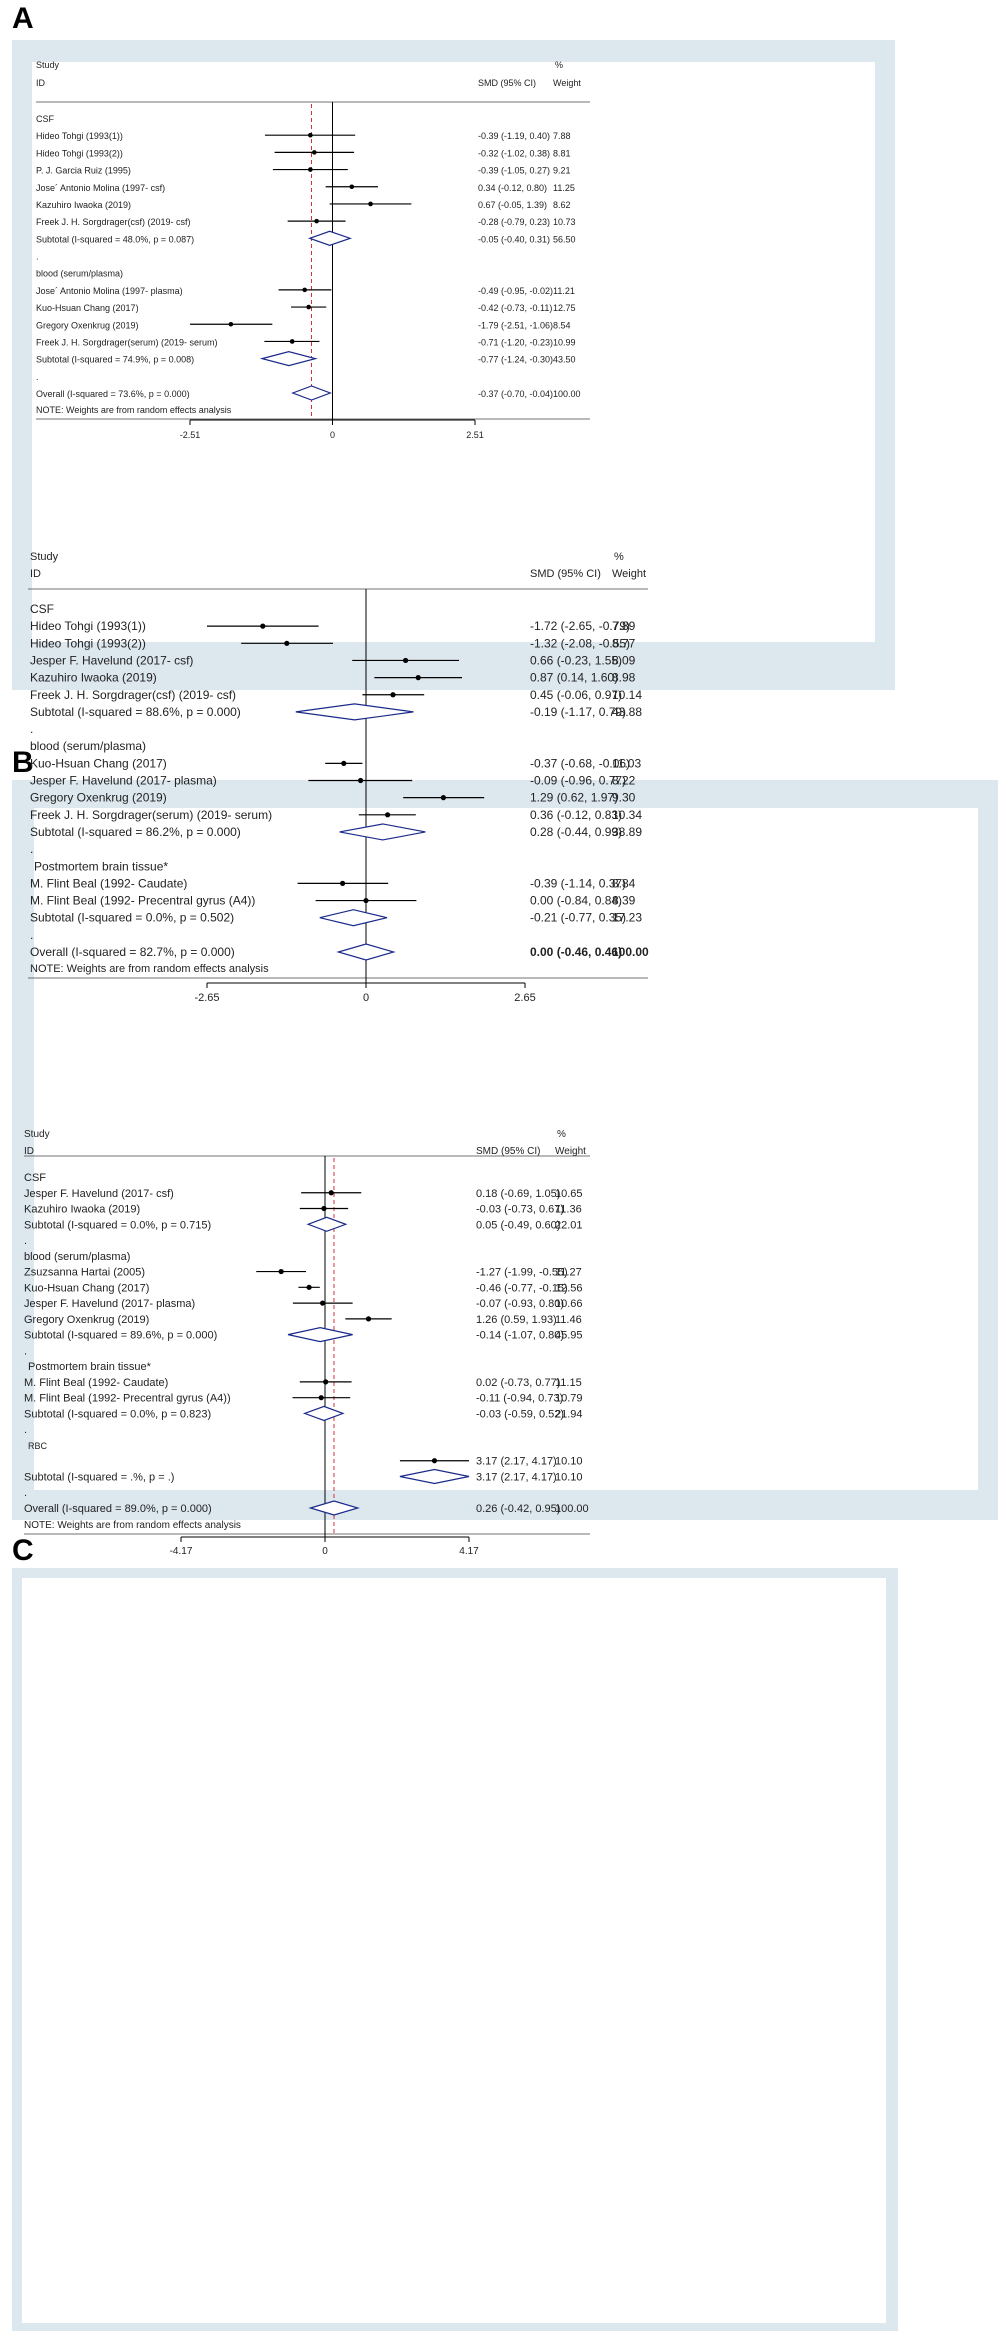 Image resolution: width=998 pixels, height=2337 pixels. Describe the element at coordinates (568, 1383) in the screenshot. I see `weight-text: 11.15` at that location.